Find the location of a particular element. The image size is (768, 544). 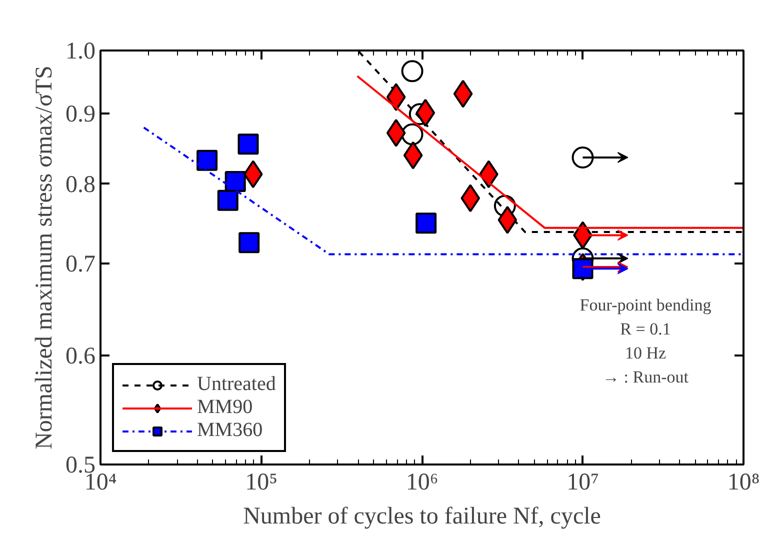

y-tick-label: 0.9 is located at coordinates (81, 114).